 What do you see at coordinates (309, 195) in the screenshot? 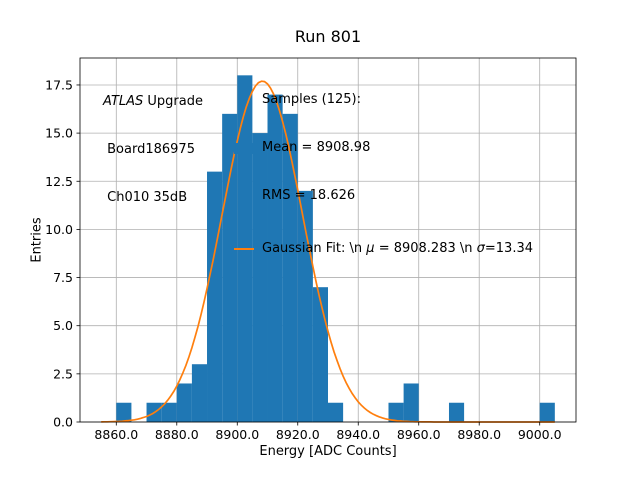
I see `legend-rms-line: RMS = 18.626` at bounding box center [309, 195].